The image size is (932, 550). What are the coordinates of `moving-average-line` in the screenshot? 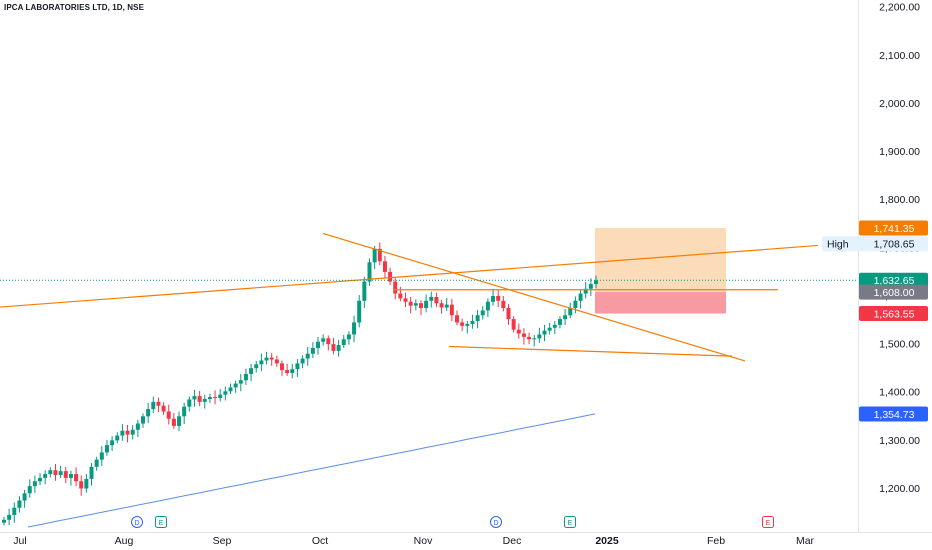 It's located at (311, 470).